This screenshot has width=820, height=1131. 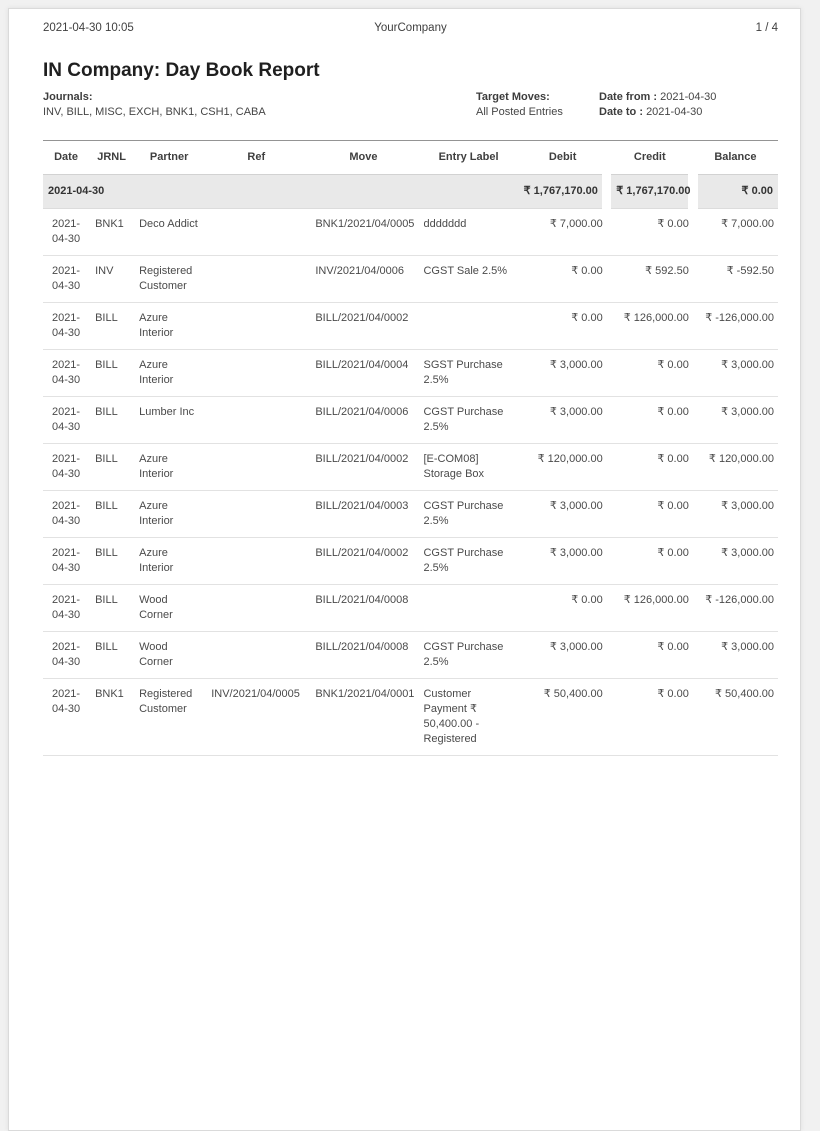 What do you see at coordinates (363, 279) in the screenshot?
I see `cell-move: INV/2021/04/0006` at bounding box center [363, 279].